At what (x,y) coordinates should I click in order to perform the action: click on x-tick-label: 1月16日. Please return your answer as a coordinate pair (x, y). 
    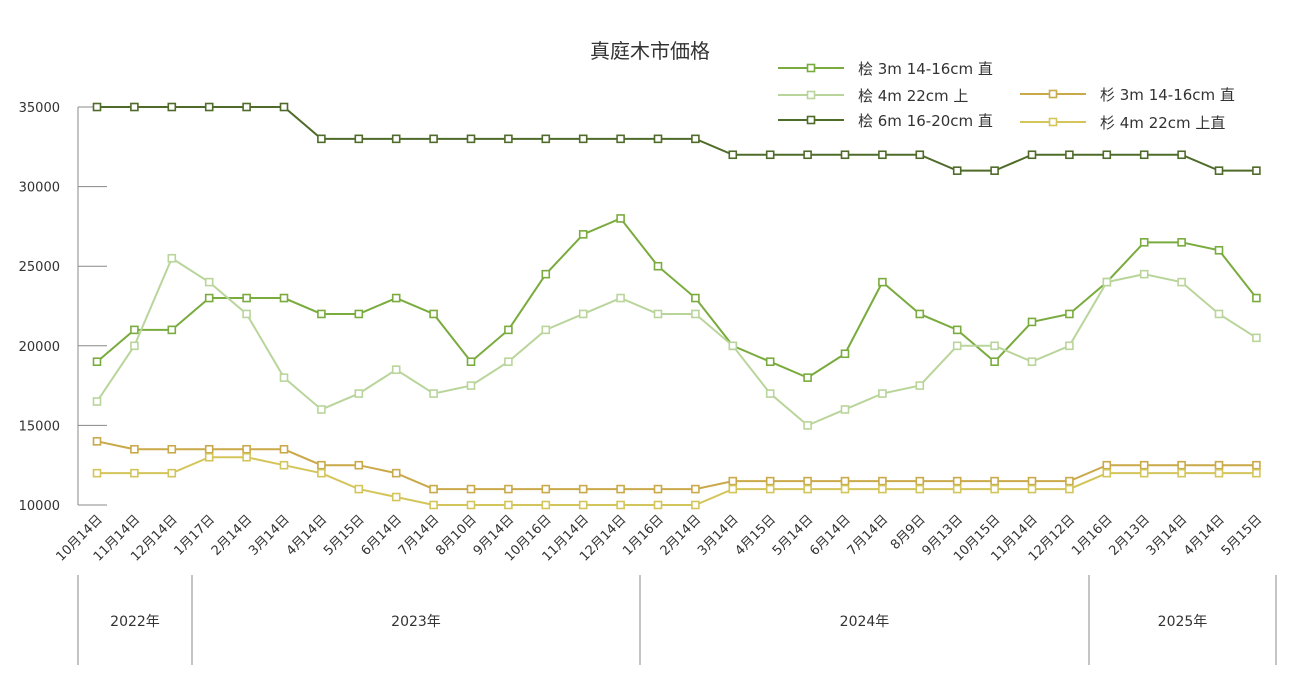
    Looking at the image, I should click on (1092, 535).